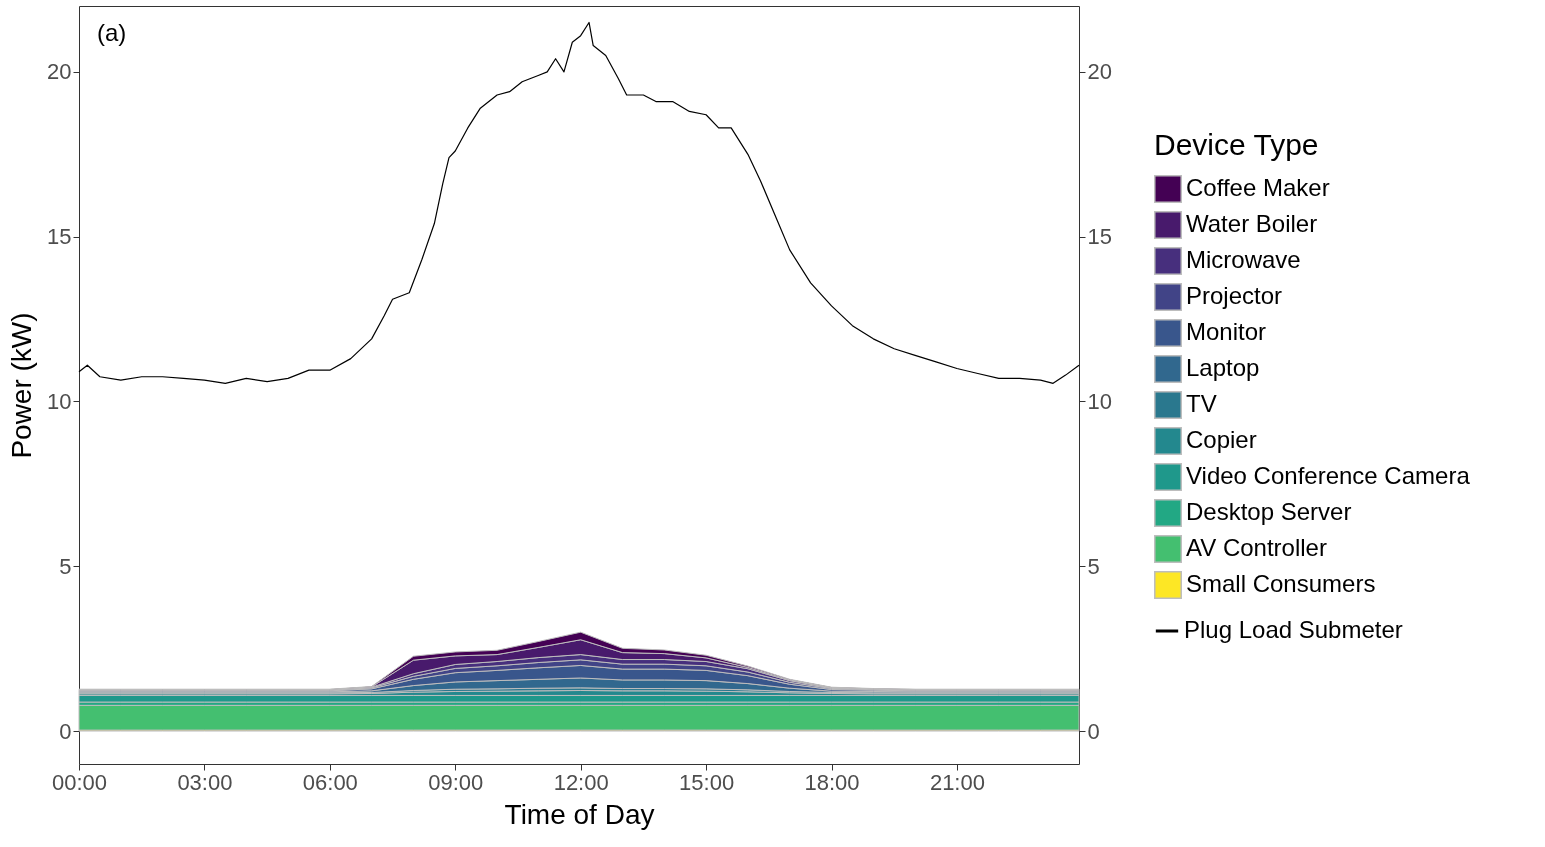 Image resolution: width=1545 pixels, height=847 pixels. I want to click on y2-tick-label: 0, so click(1093, 731).